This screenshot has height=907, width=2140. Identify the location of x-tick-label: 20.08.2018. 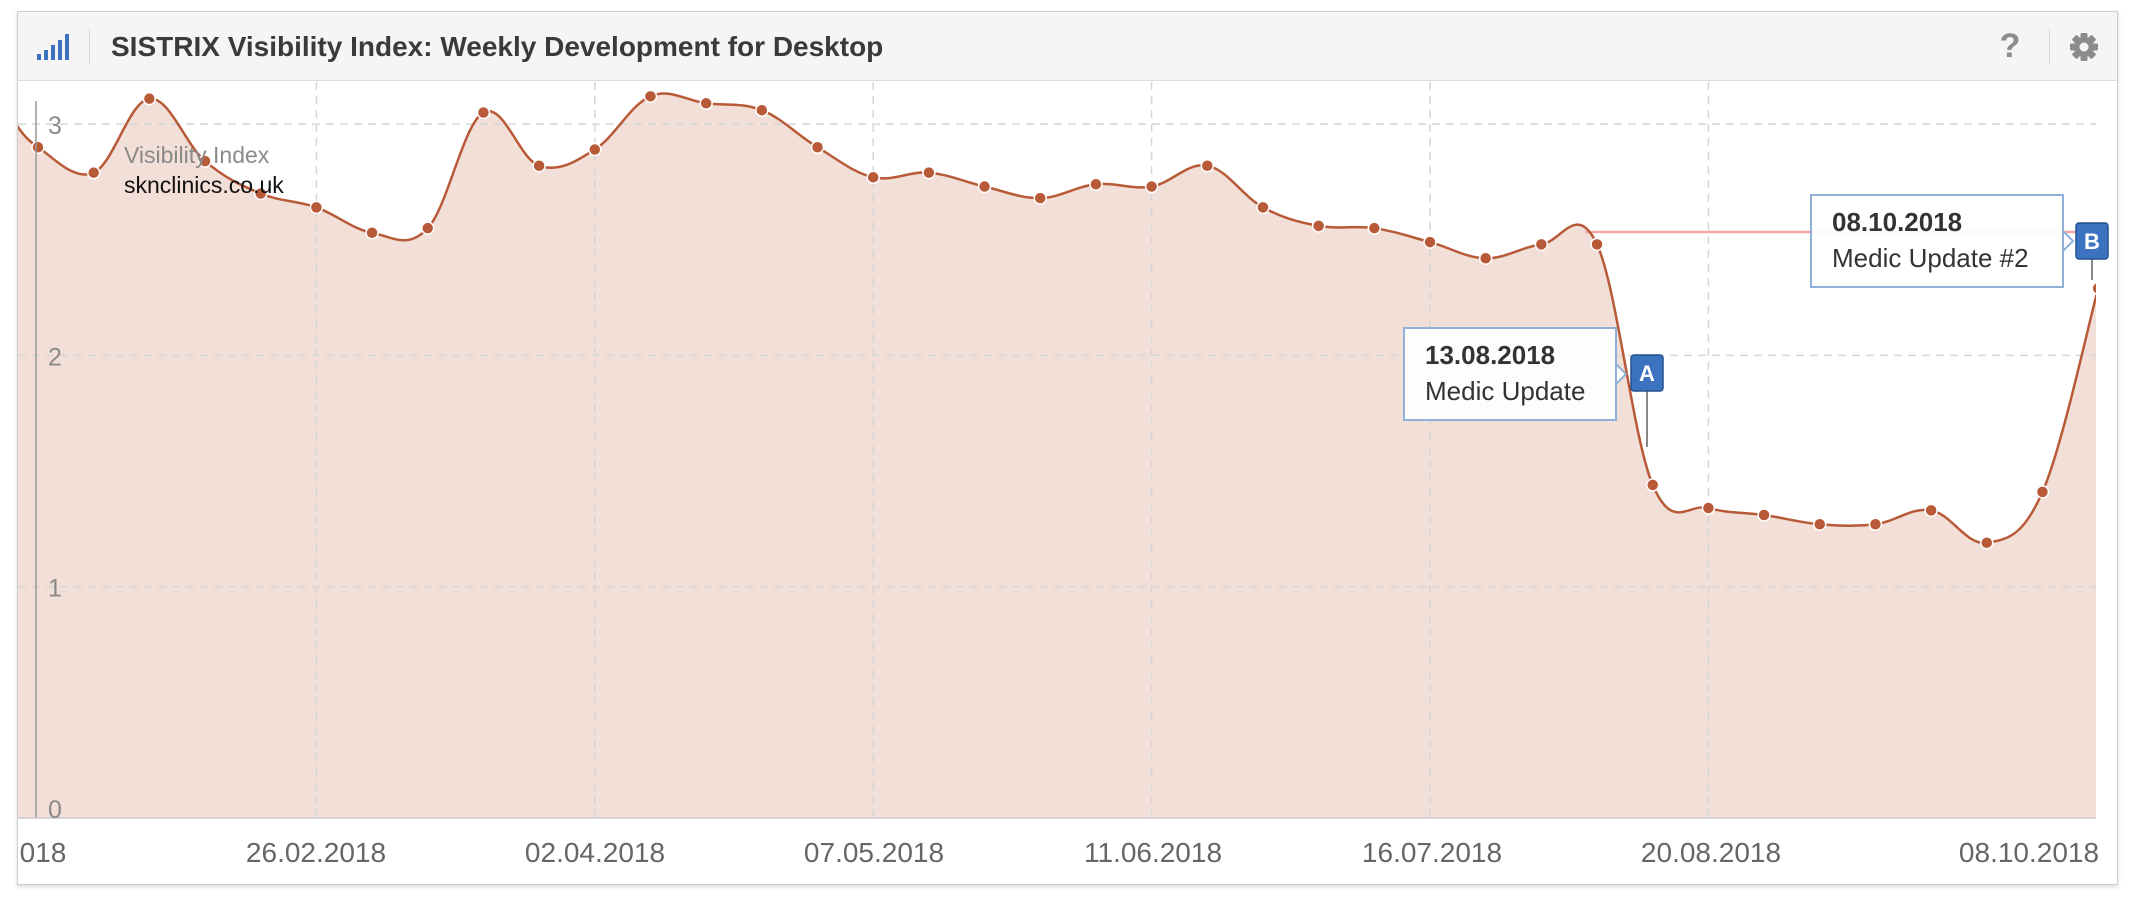
(1711, 852).